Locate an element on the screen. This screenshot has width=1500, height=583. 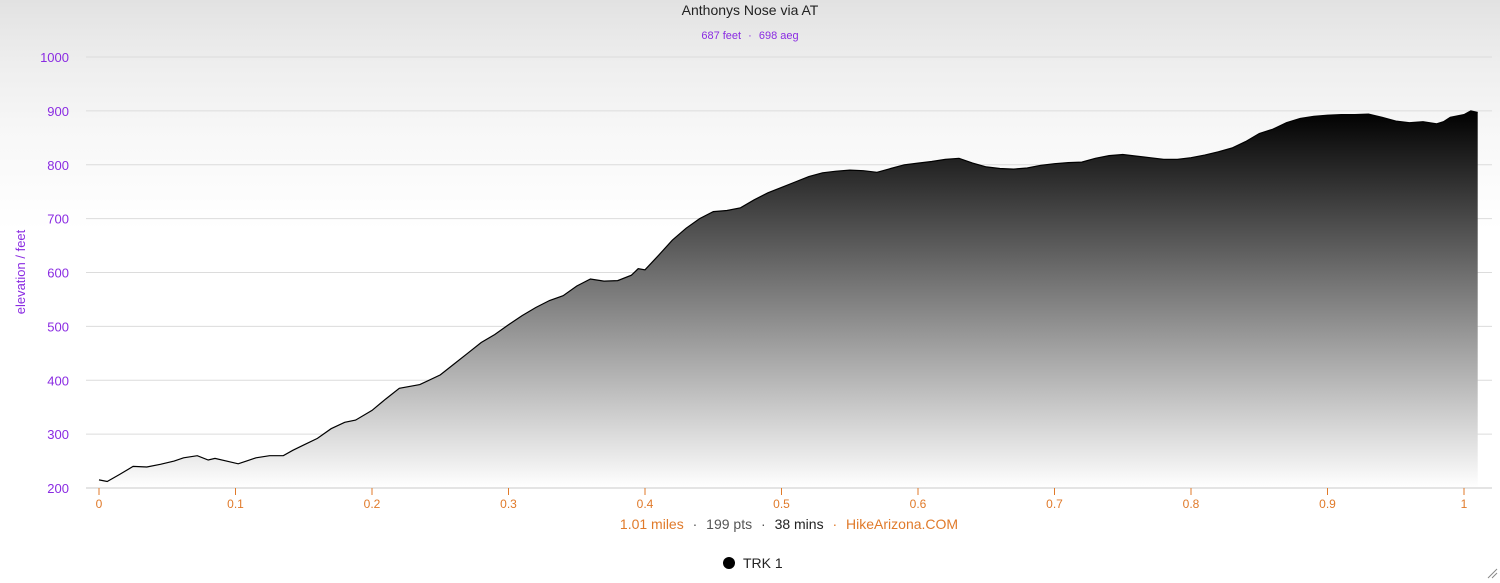
caption-sep-3: · is located at coordinates (834, 524).